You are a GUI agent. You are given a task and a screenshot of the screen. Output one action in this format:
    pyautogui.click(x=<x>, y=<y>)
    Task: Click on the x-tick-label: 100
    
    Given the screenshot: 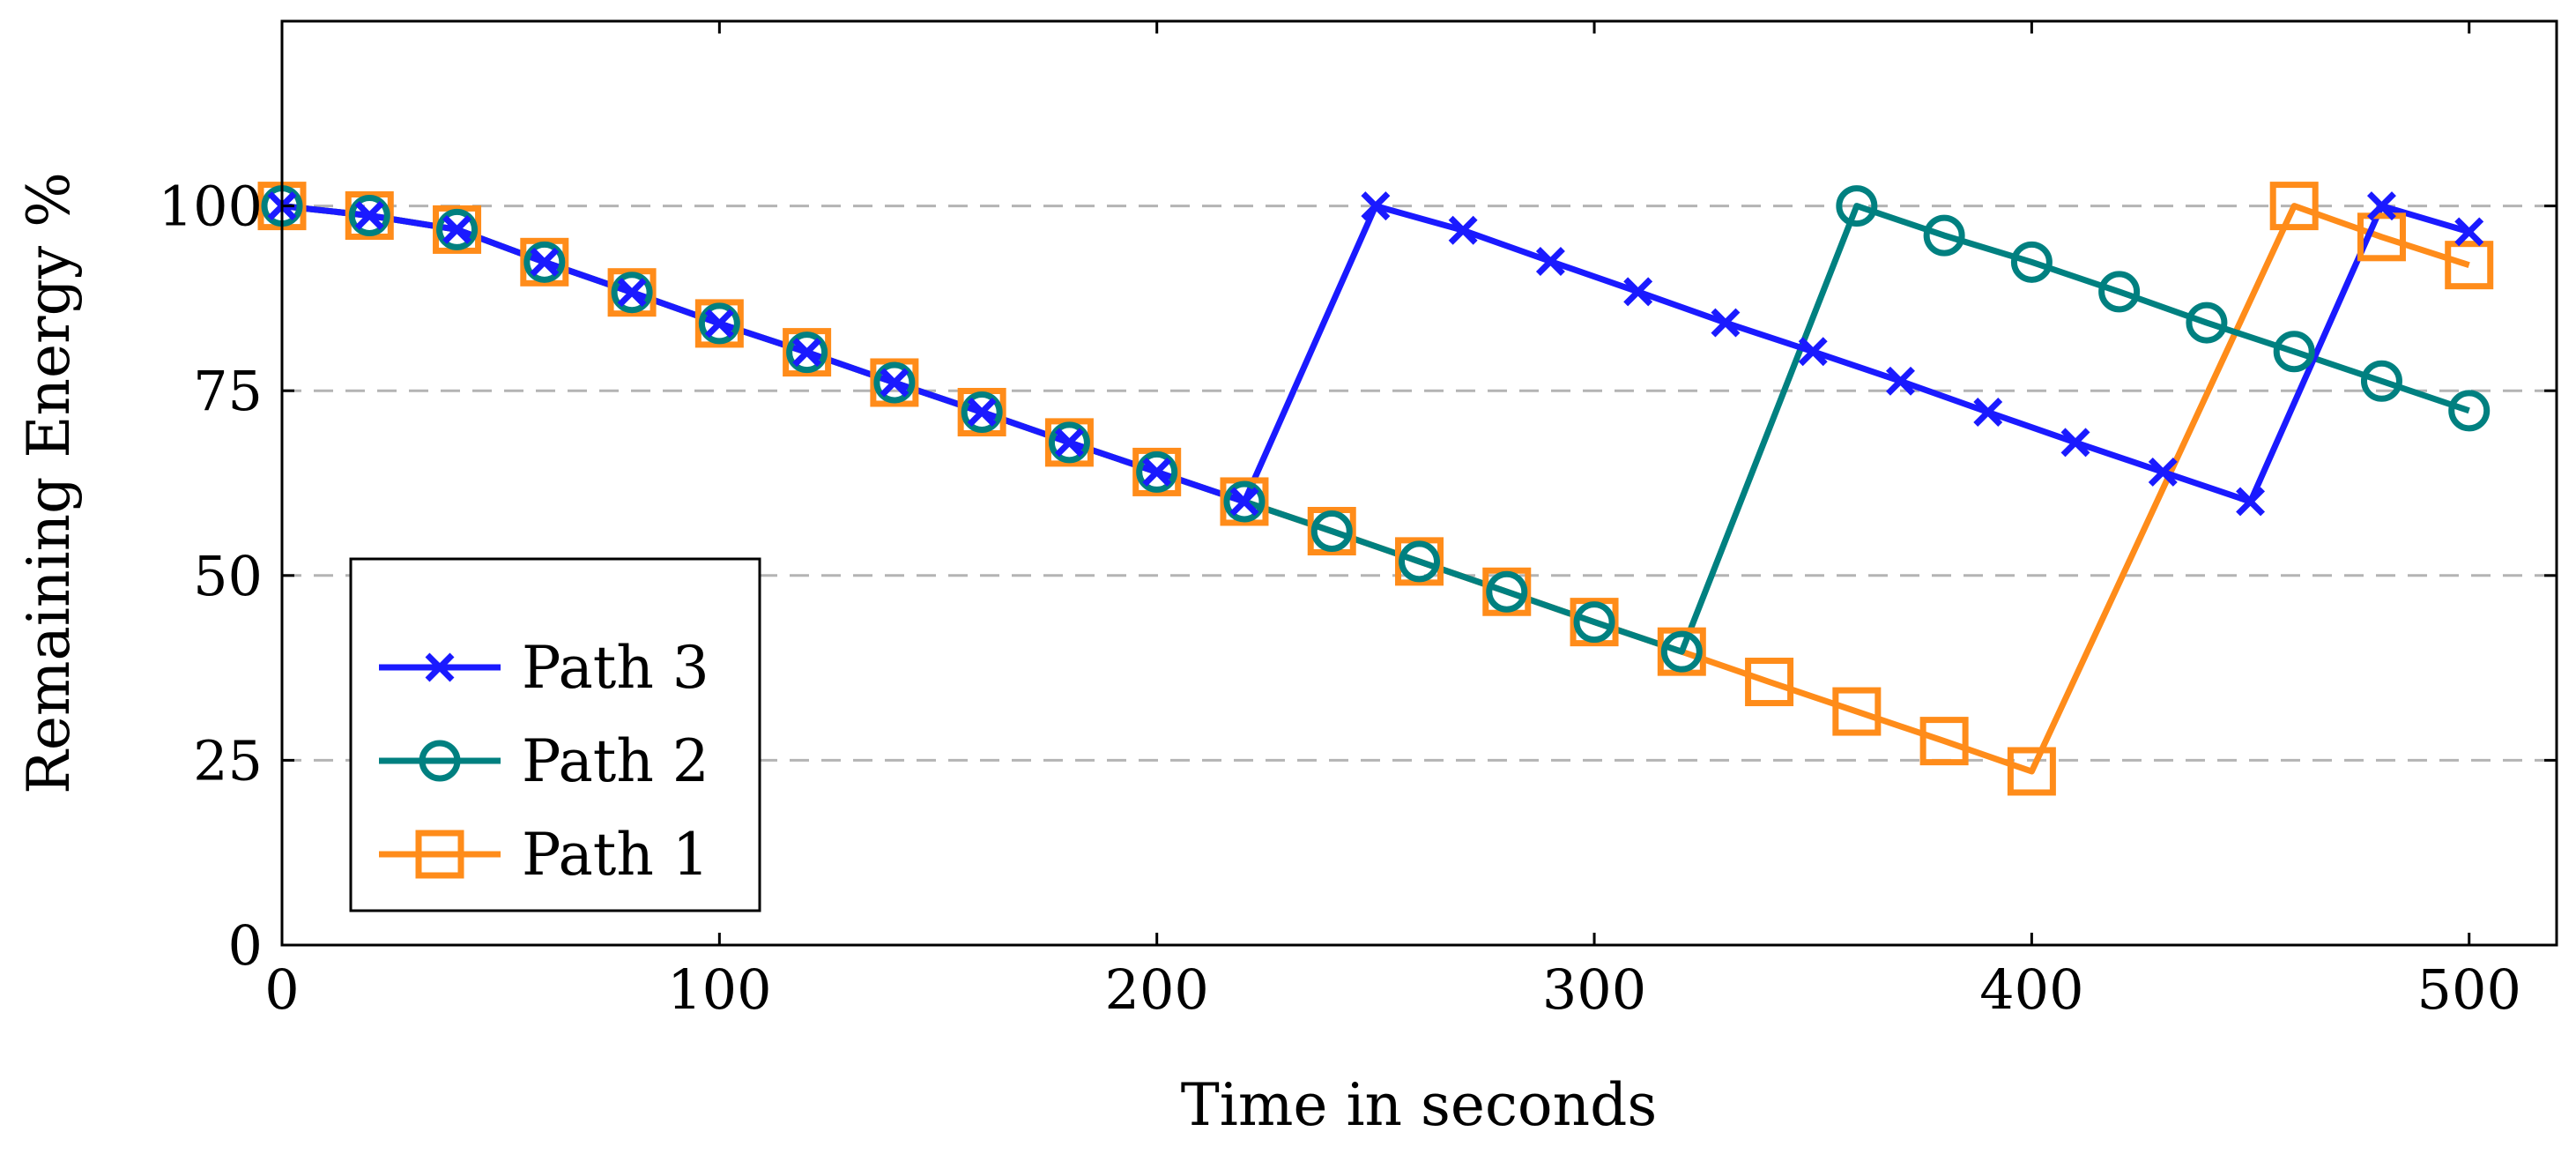 What is the action you would take?
    pyautogui.click(x=719, y=989)
    